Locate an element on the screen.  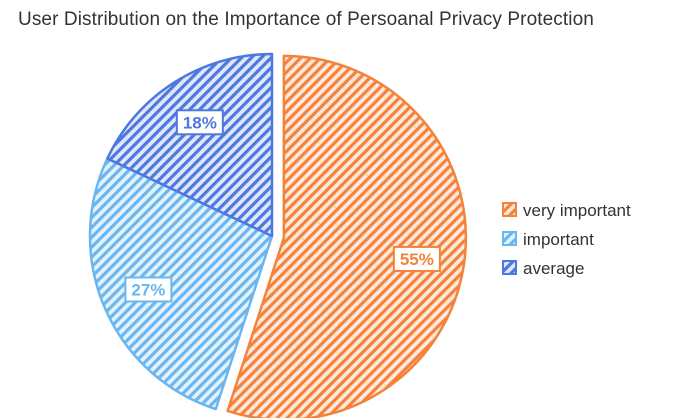
data-label: 27% is located at coordinates (148, 289).